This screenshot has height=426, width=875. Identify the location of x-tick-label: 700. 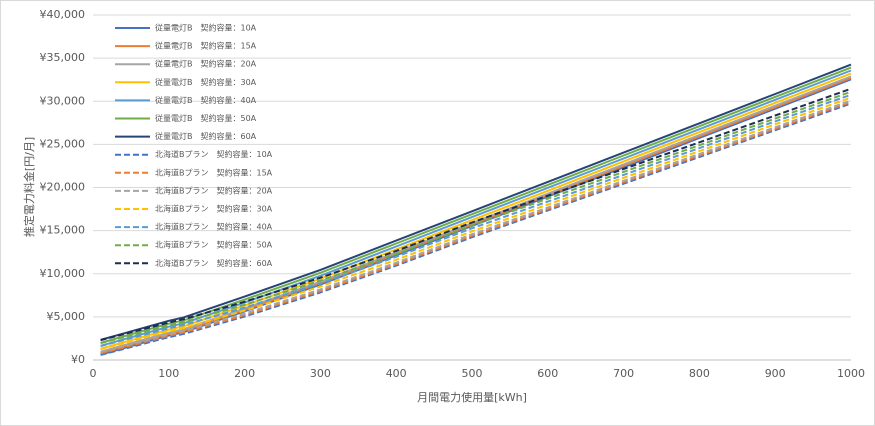
(623, 373).